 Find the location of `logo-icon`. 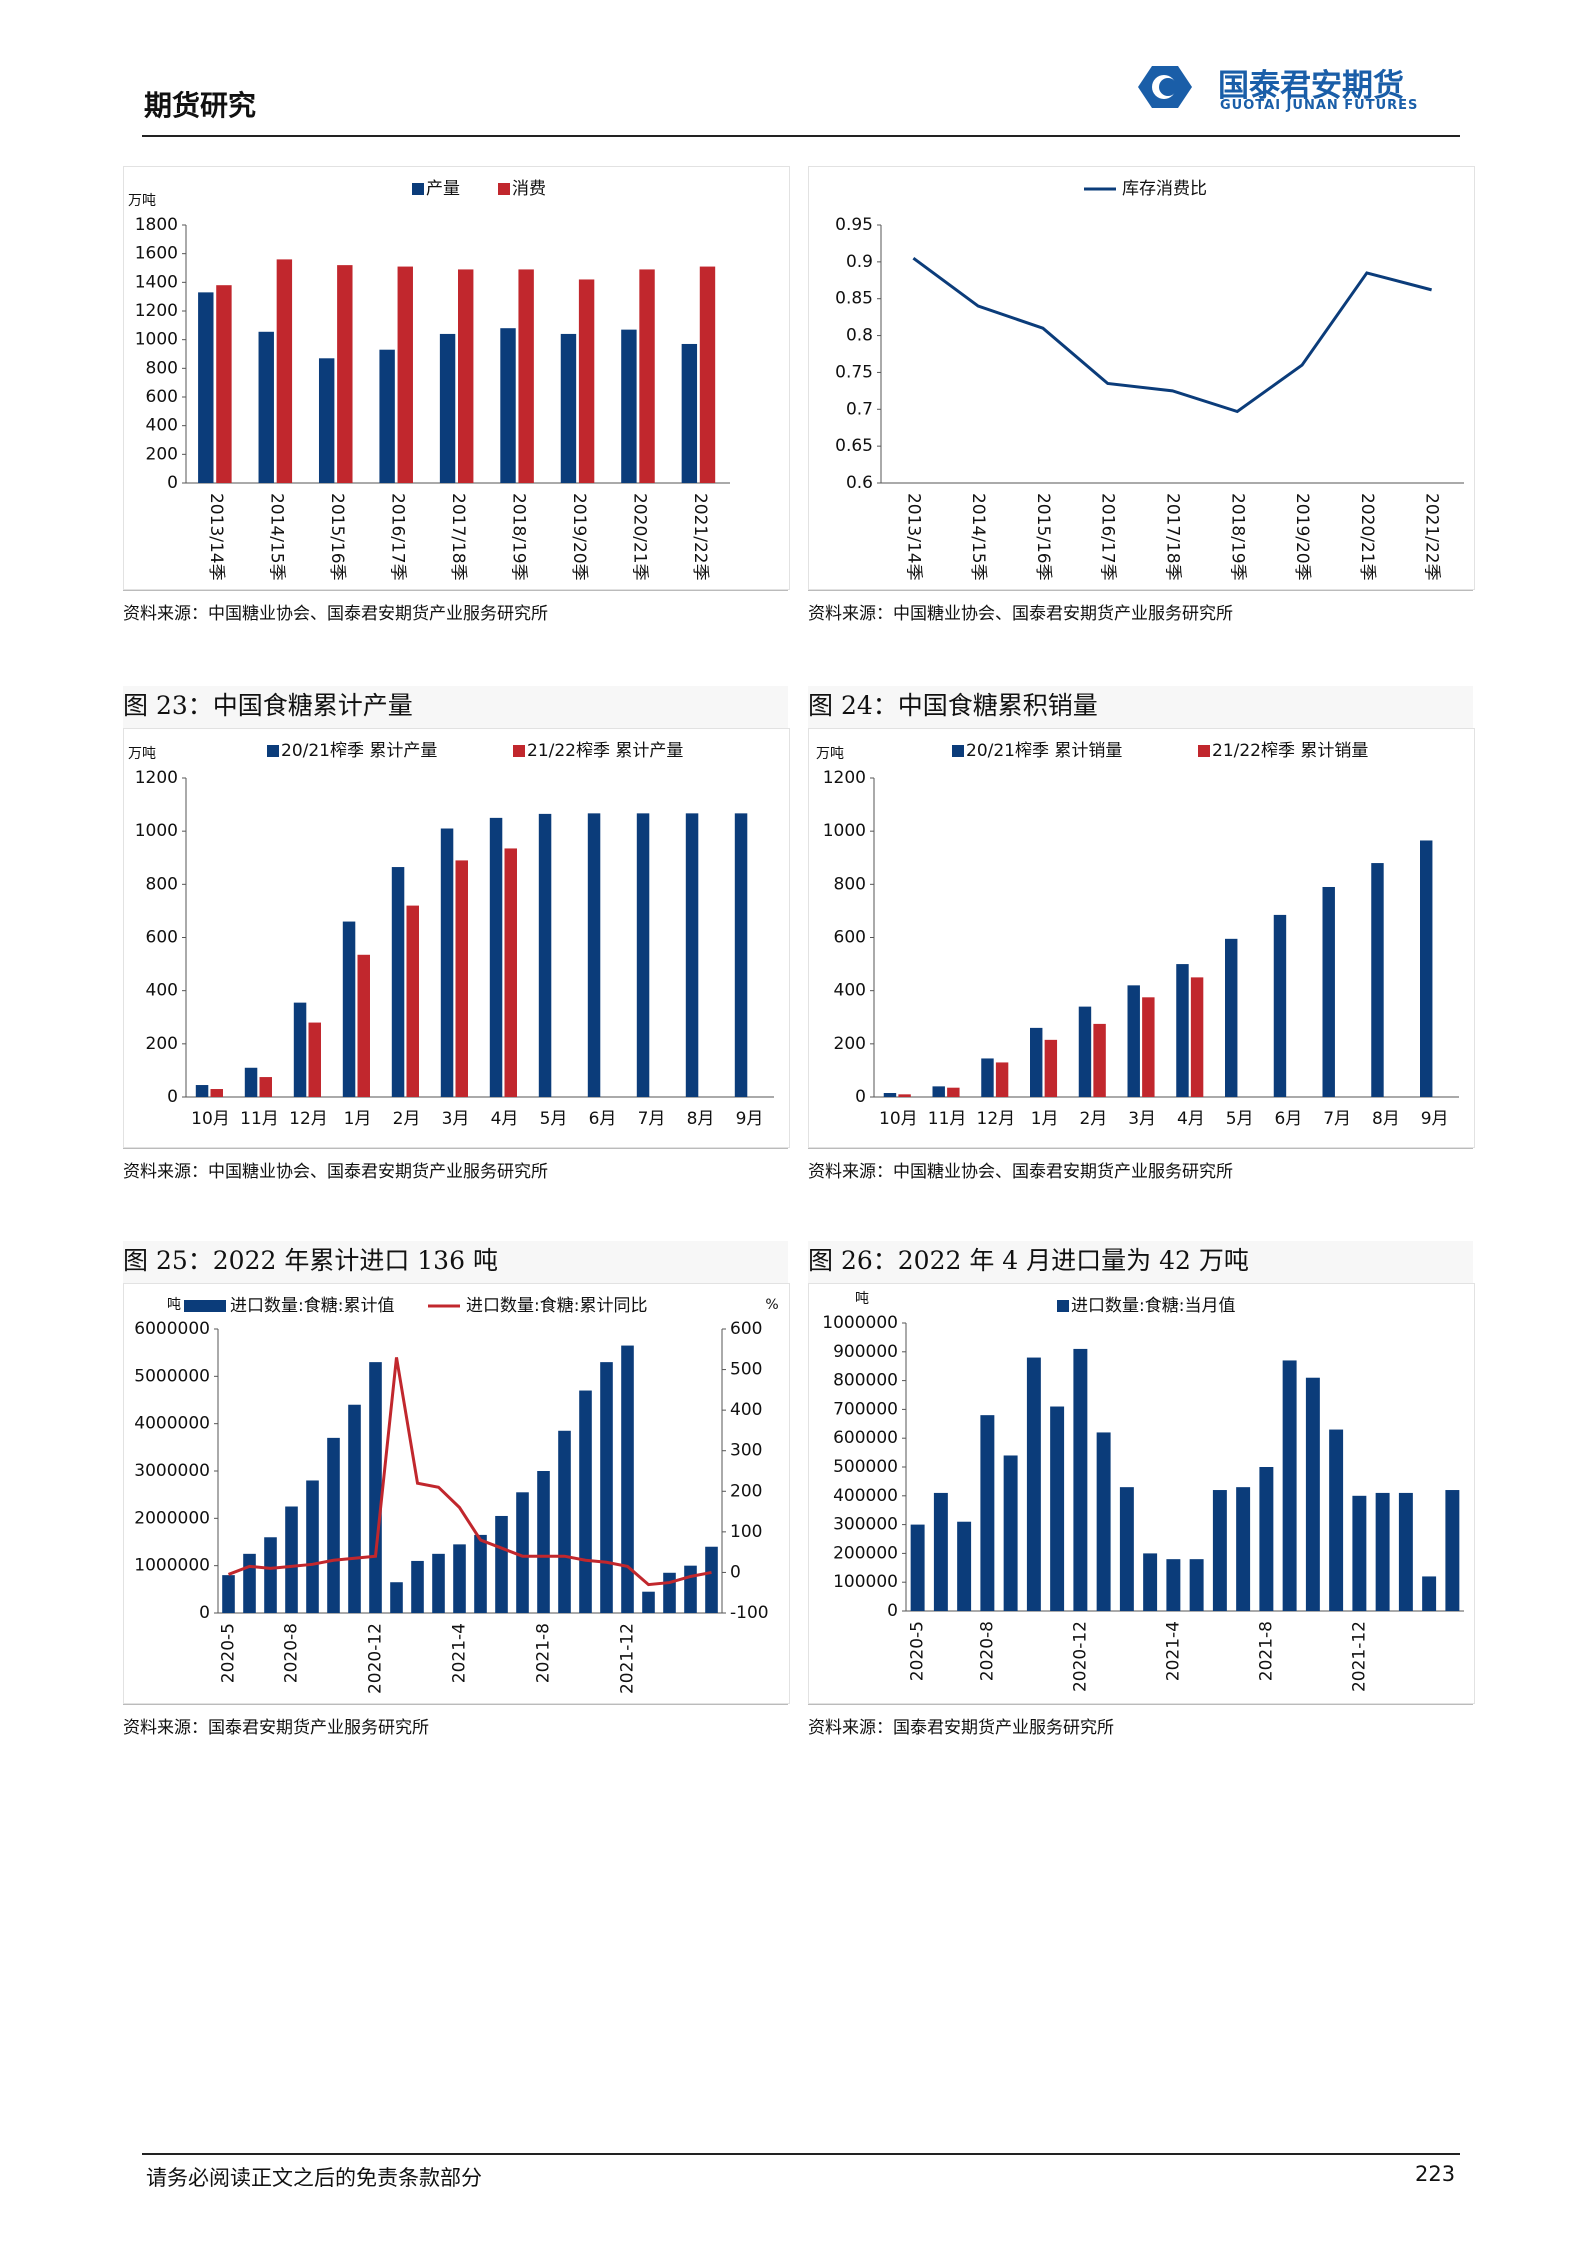

logo-icon is located at coordinates (1165, 87).